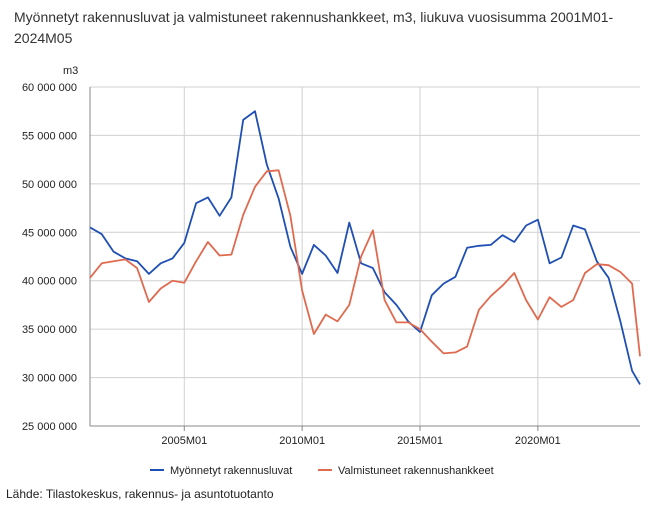 The height and width of the screenshot is (510, 651). Describe the element at coordinates (231, 471) in the screenshot. I see `legend-label: Myönnetyt rakennusluvat` at that location.